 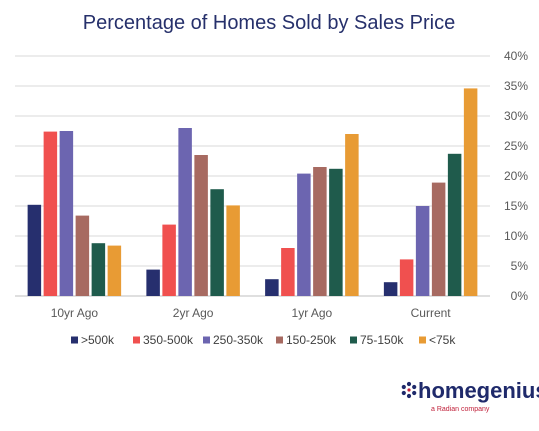 I want to click on legend-label: 350-500k, so click(x=168, y=340).